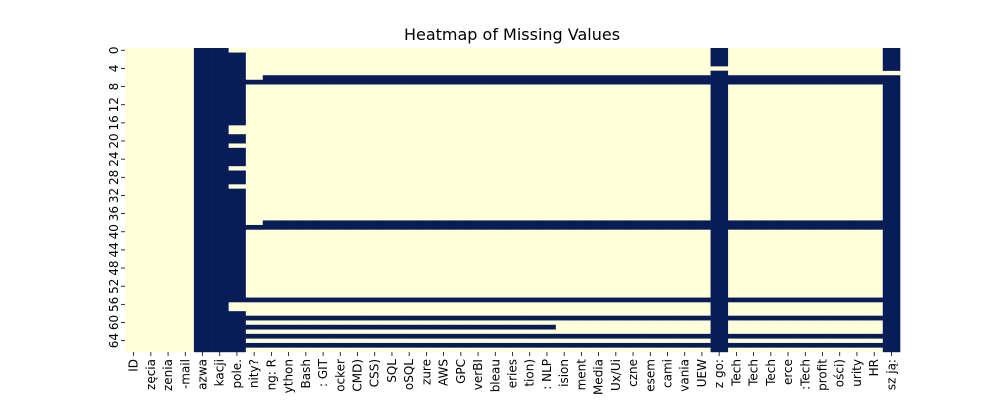 This screenshot has width=1000, height=404. I want to click on x-tick-label: -mail, so click(185, 374).